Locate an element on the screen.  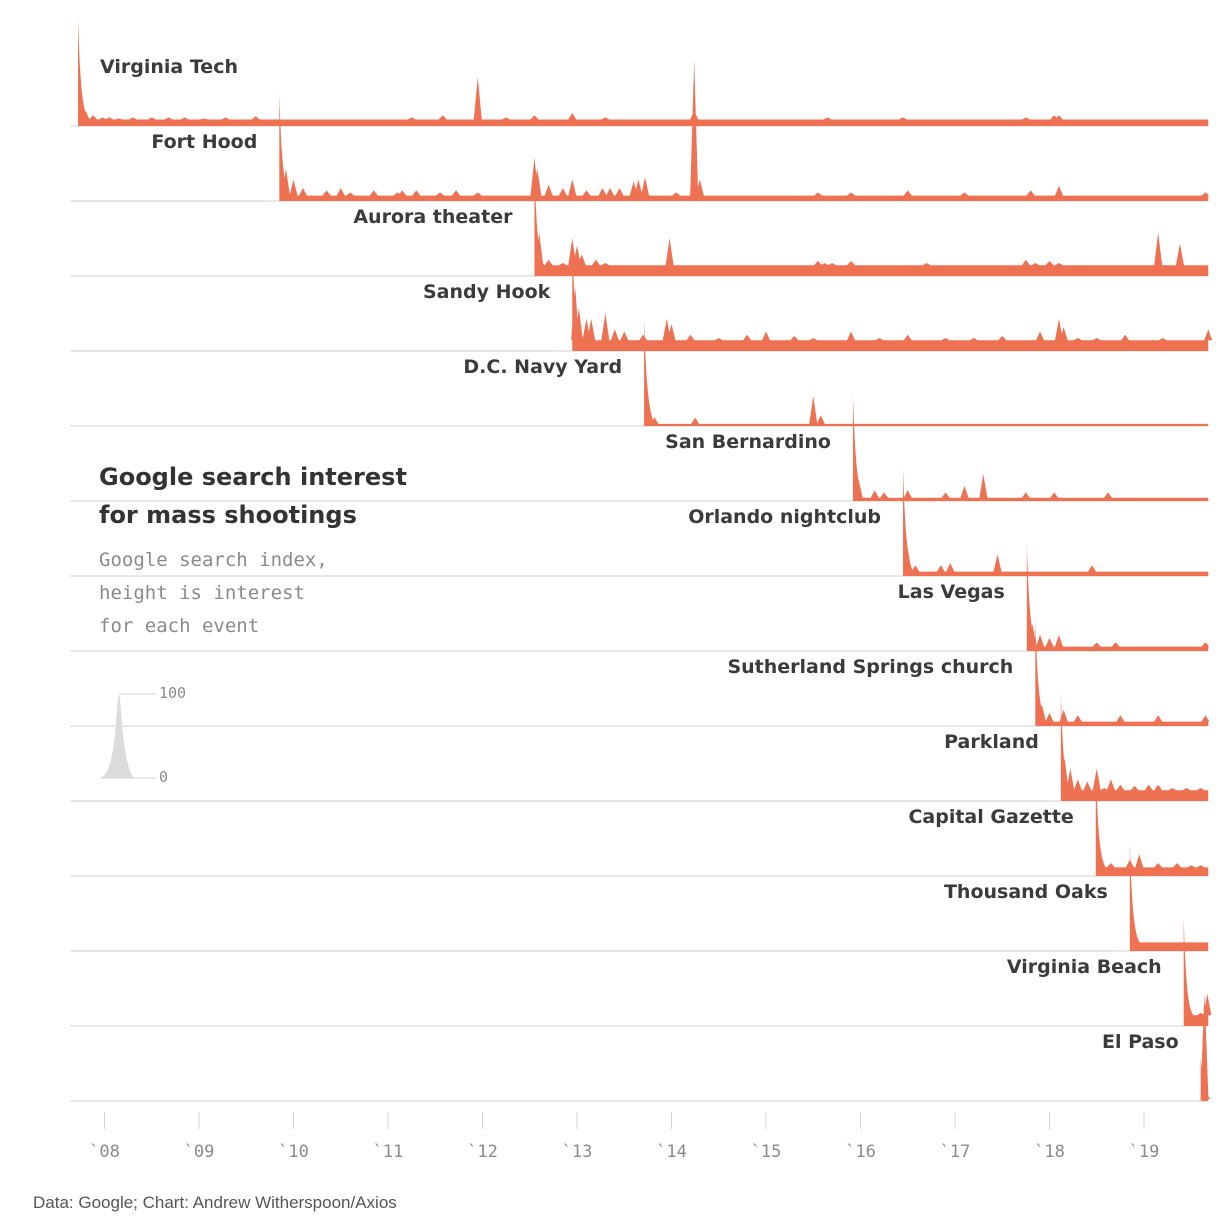
x-tick-label: `09 is located at coordinates (199, 1152).